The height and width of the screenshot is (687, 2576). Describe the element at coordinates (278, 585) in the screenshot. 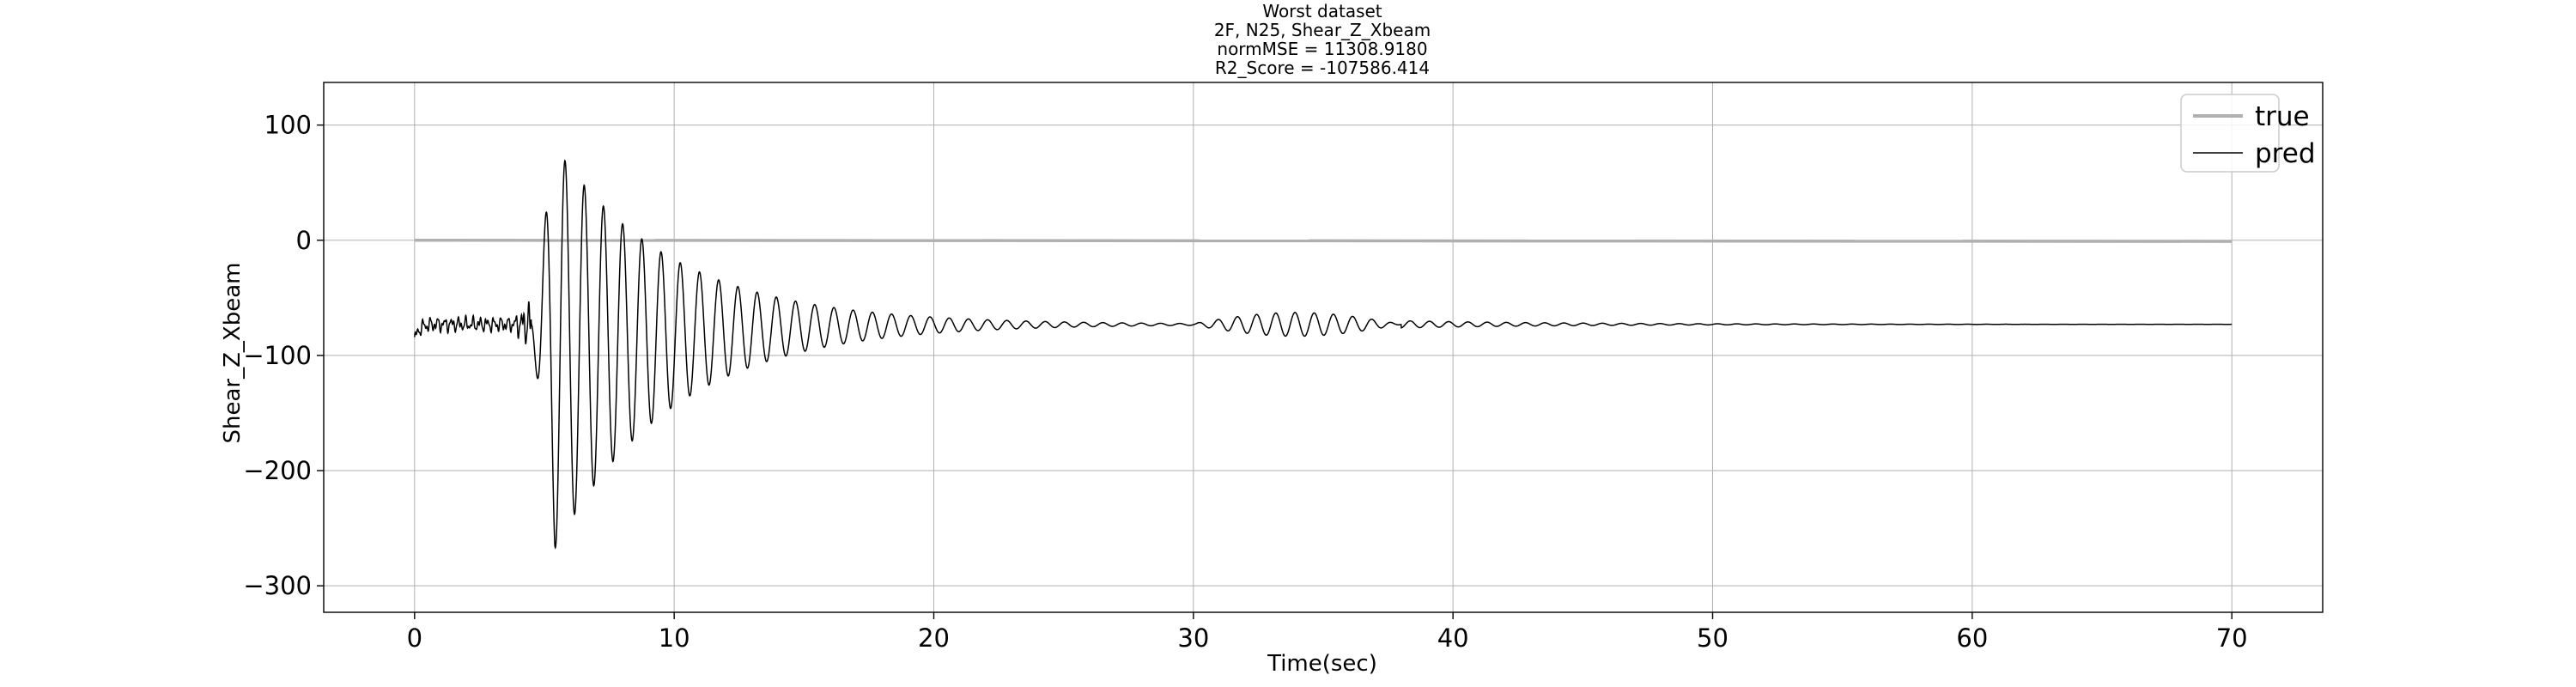

I see `y-tick-label: −300` at that location.